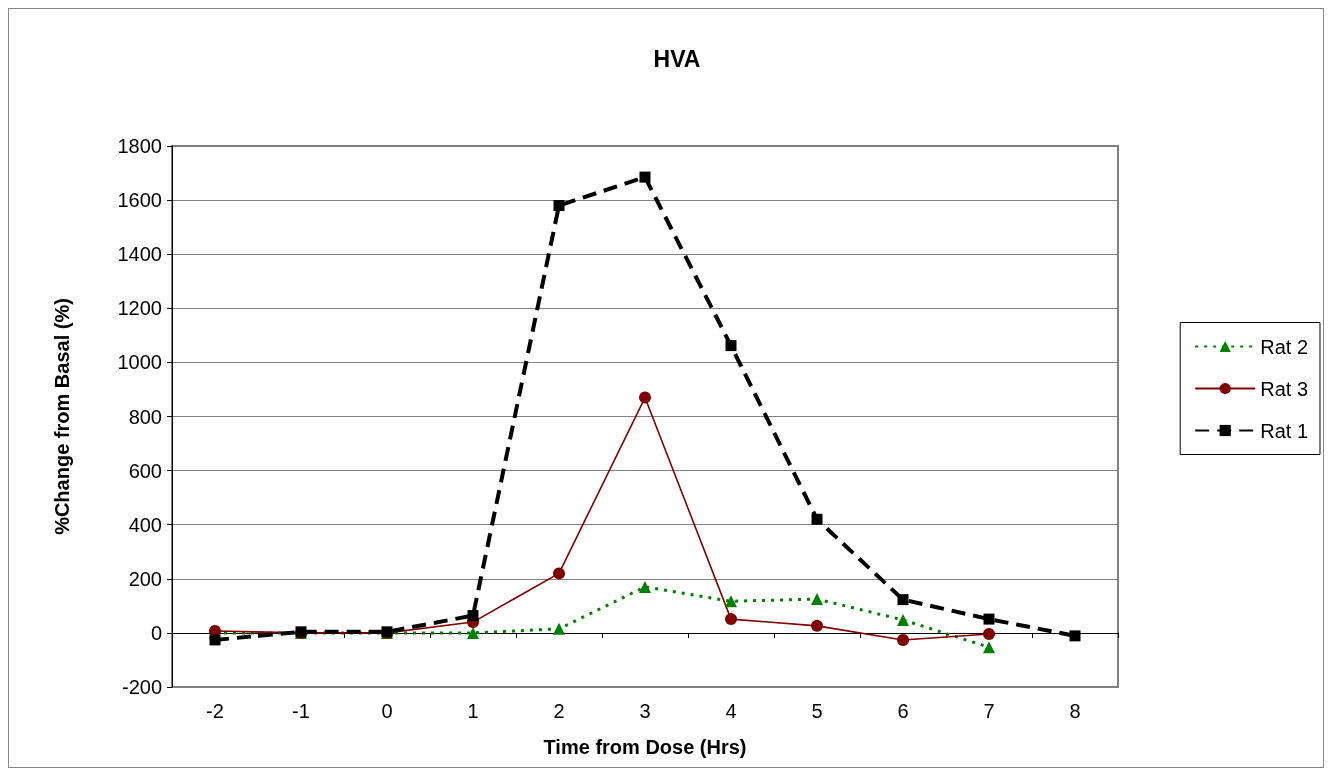 Image resolution: width=1334 pixels, height=777 pixels. What do you see at coordinates (145, 416) in the screenshot?
I see `y-tick-label: 800` at bounding box center [145, 416].